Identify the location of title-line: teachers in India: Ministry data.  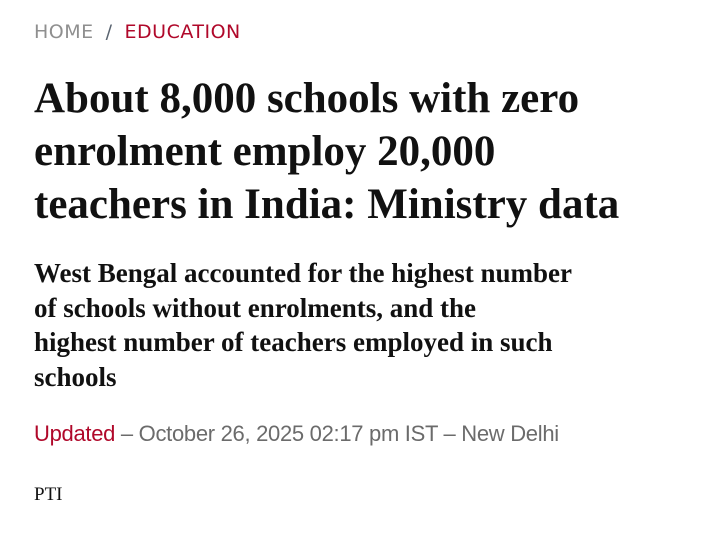
(327, 204).